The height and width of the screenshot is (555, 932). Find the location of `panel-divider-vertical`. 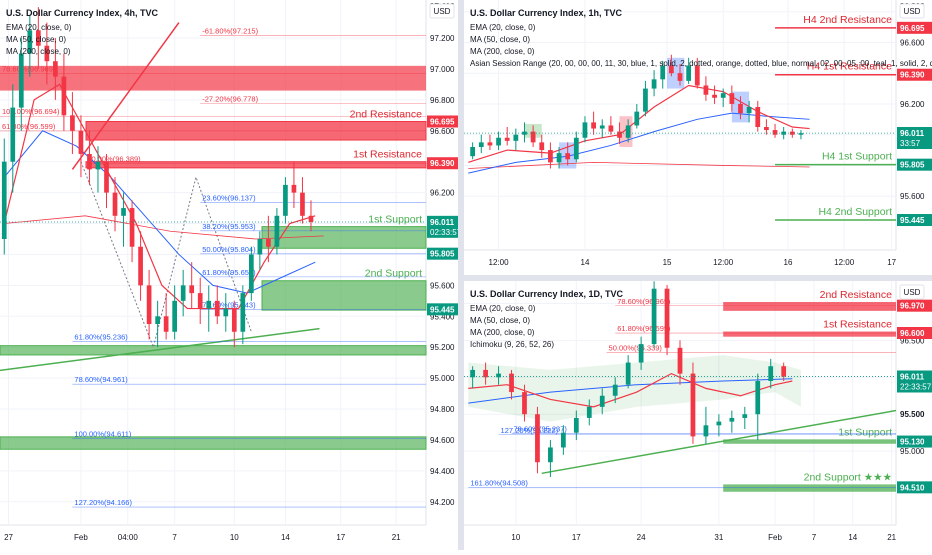

panel-divider-vertical is located at coordinates (461, 275).